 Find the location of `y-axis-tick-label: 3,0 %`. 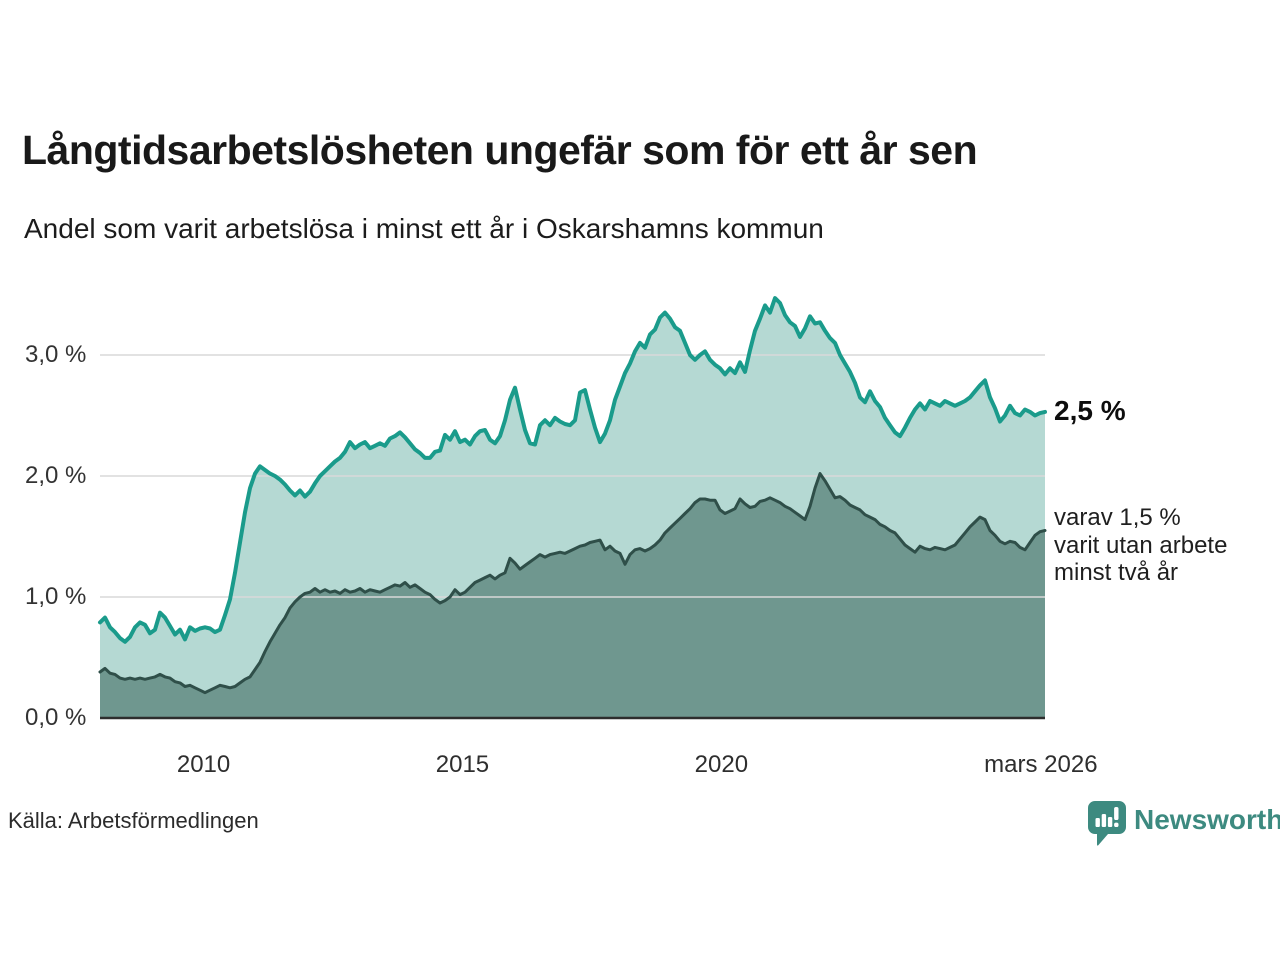

y-axis-tick-label: 3,0 % is located at coordinates (56, 354).